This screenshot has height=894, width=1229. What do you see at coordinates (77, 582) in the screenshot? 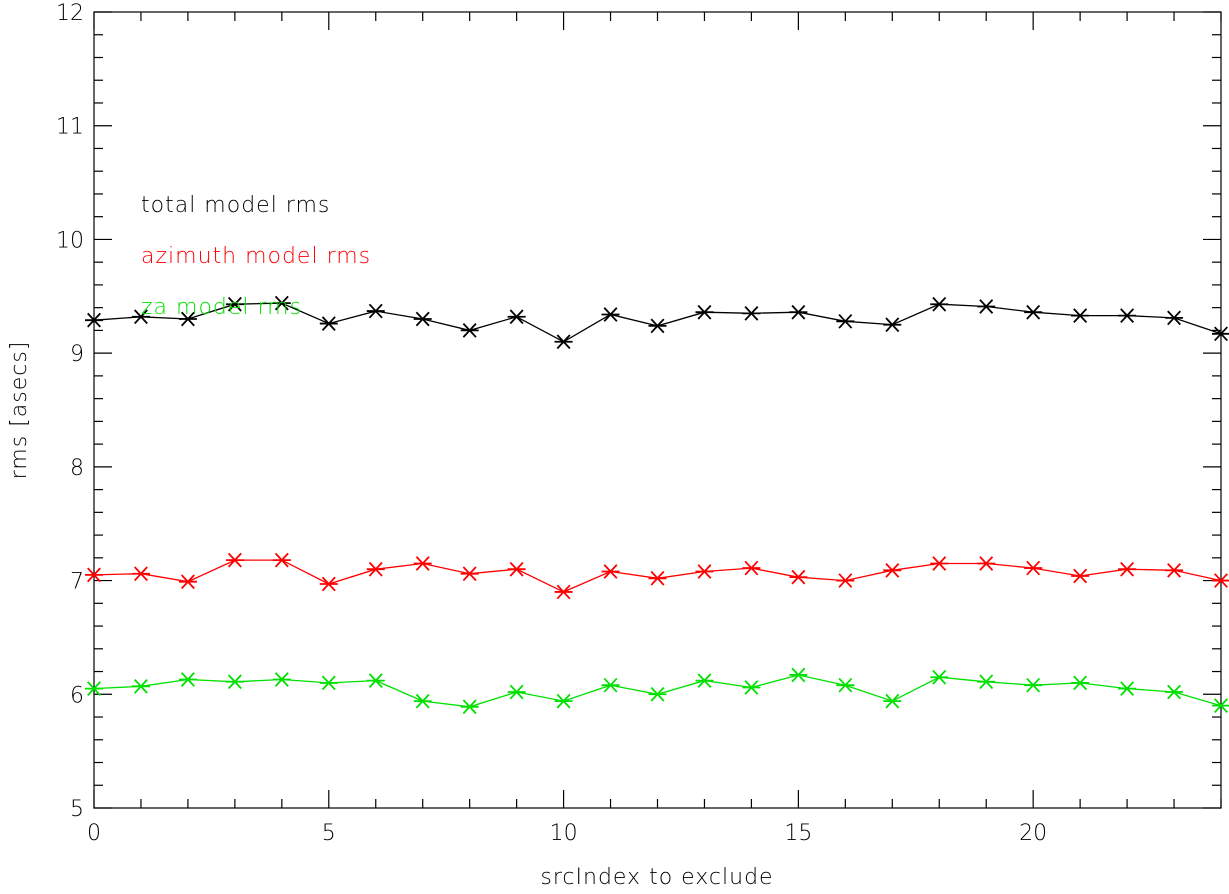
I see `y-tick-label: 7` at bounding box center [77, 582].